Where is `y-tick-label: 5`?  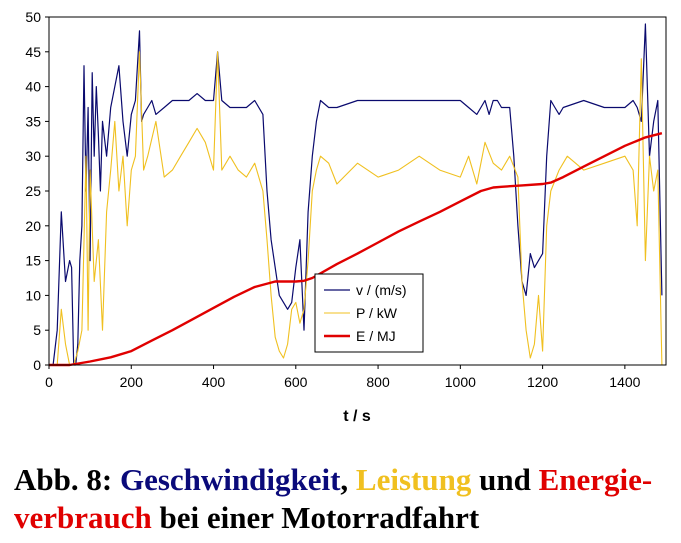 y-tick-label: 5 is located at coordinates (37, 330).